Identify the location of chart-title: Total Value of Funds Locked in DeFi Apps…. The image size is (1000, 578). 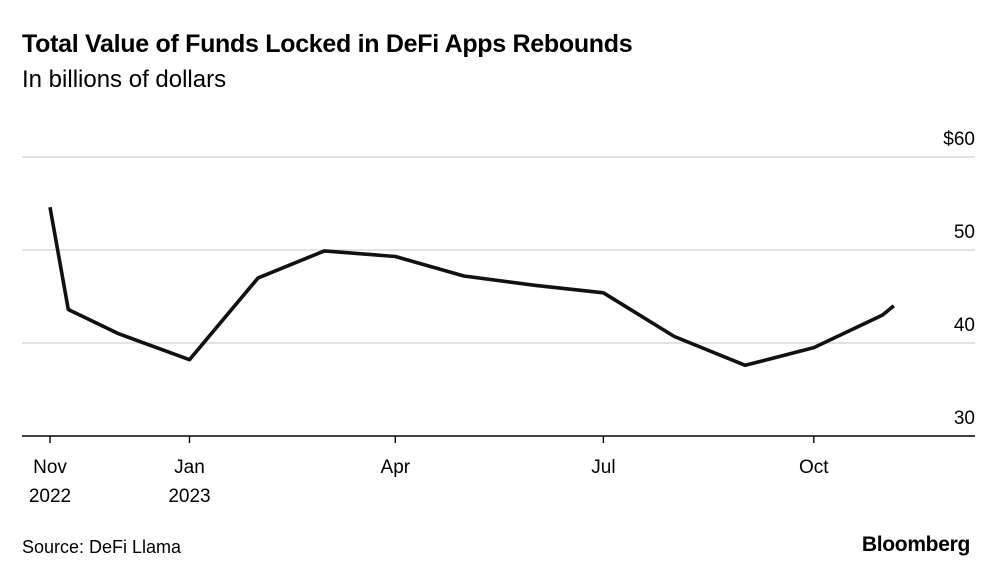
(327, 44).